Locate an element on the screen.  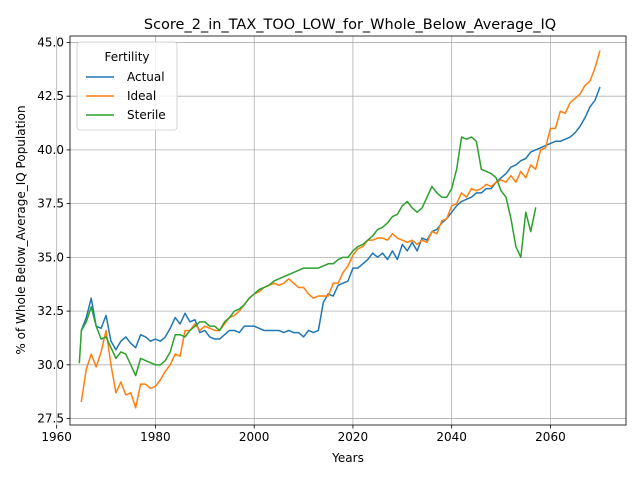
x-axis-label: Years is located at coordinates (347, 458).